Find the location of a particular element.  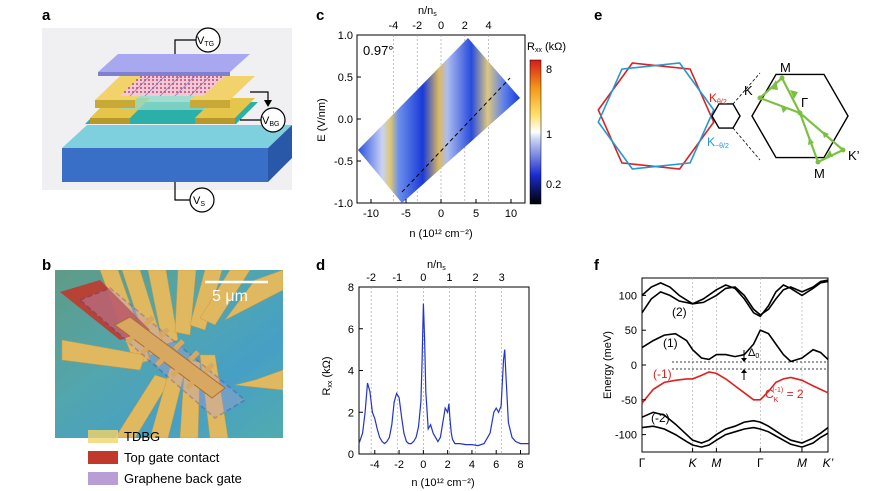

x-tick-label-d: 4 is located at coordinates (472, 465).